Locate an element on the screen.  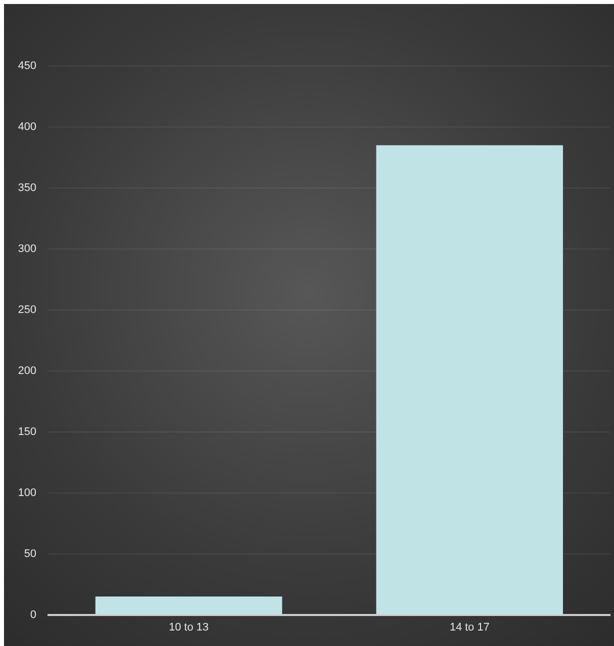
y-tick-label: 0 is located at coordinates (33, 614).